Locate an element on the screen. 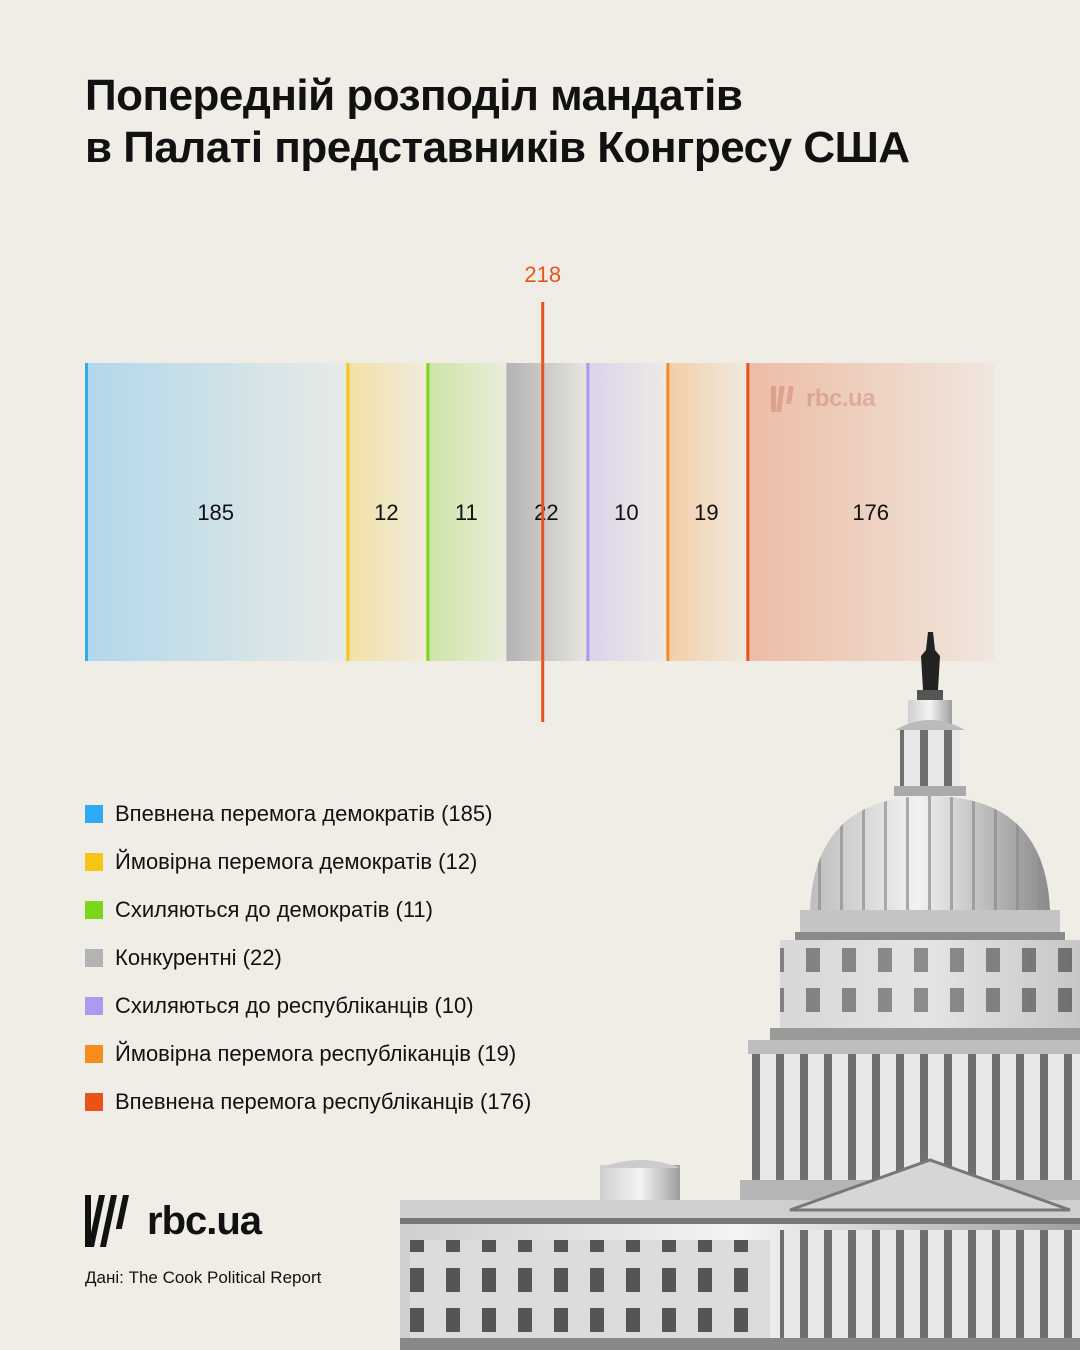 This screenshot has height=1350, width=1080. legend-label: Ймовірна перемога республіканців (19) is located at coordinates (316, 1053).